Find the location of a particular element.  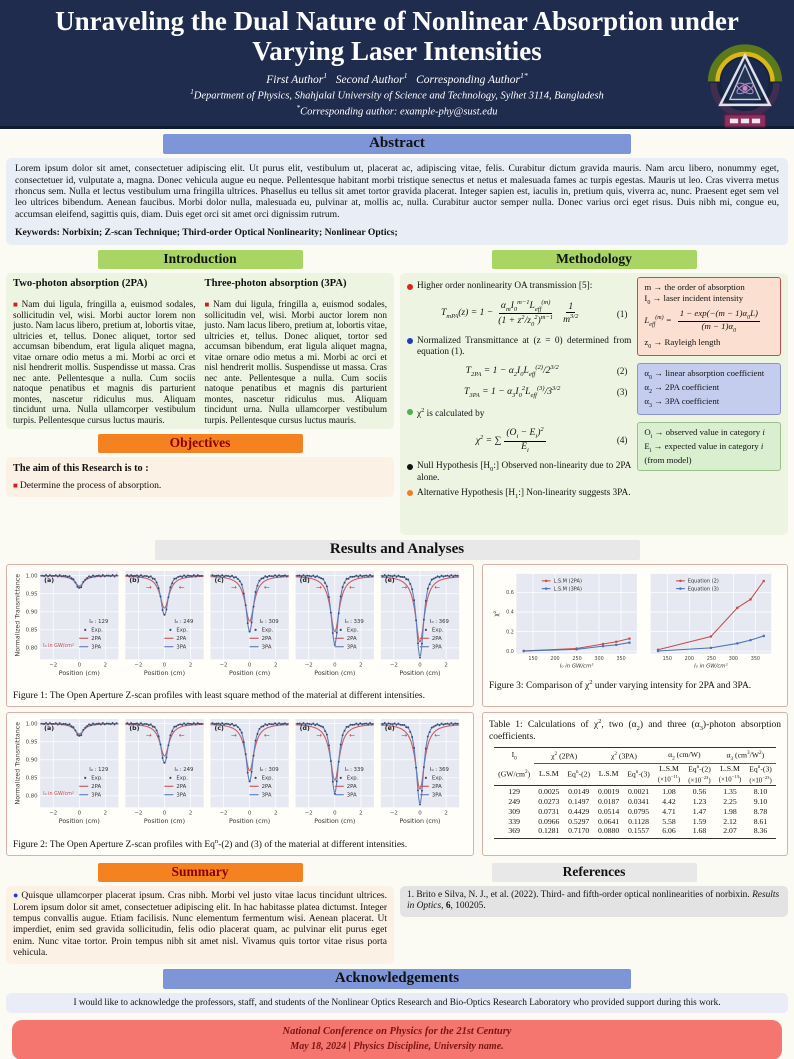

svg-text: L.S.M (2PA) is located at coordinates (567, 582).